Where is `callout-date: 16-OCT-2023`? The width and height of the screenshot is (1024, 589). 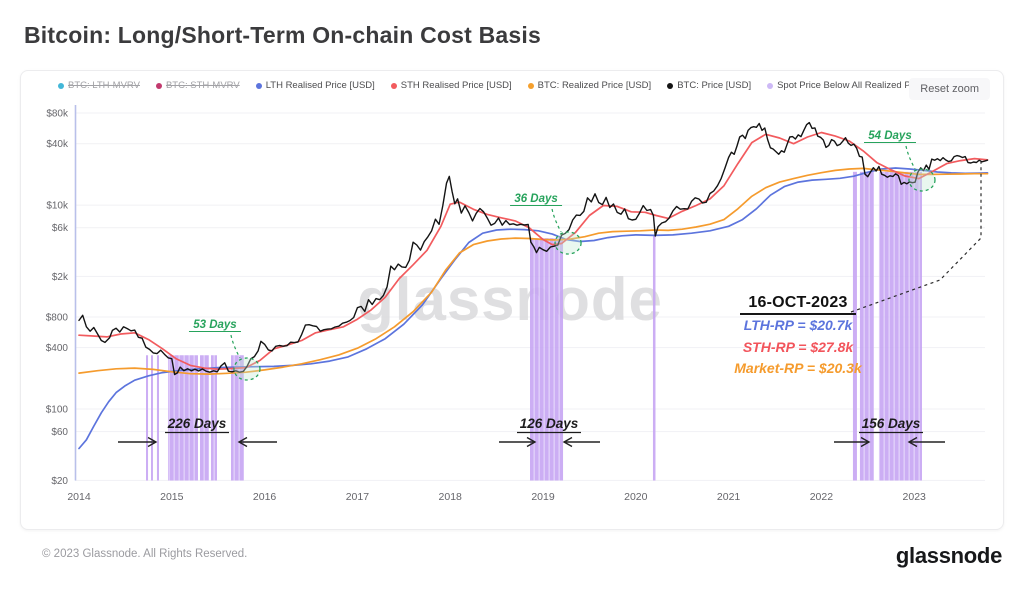 callout-date: 16-OCT-2023 is located at coordinates (798, 304).